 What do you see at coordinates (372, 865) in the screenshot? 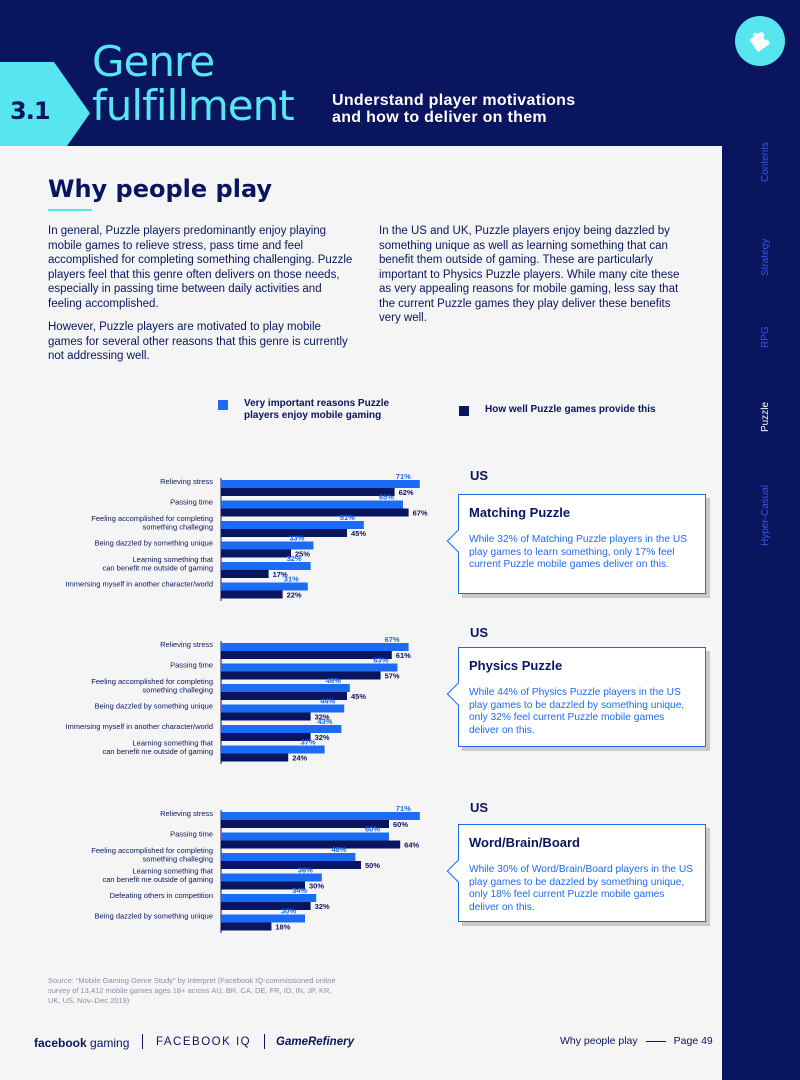
I see `data-label-series-b: 50%` at bounding box center [372, 865].